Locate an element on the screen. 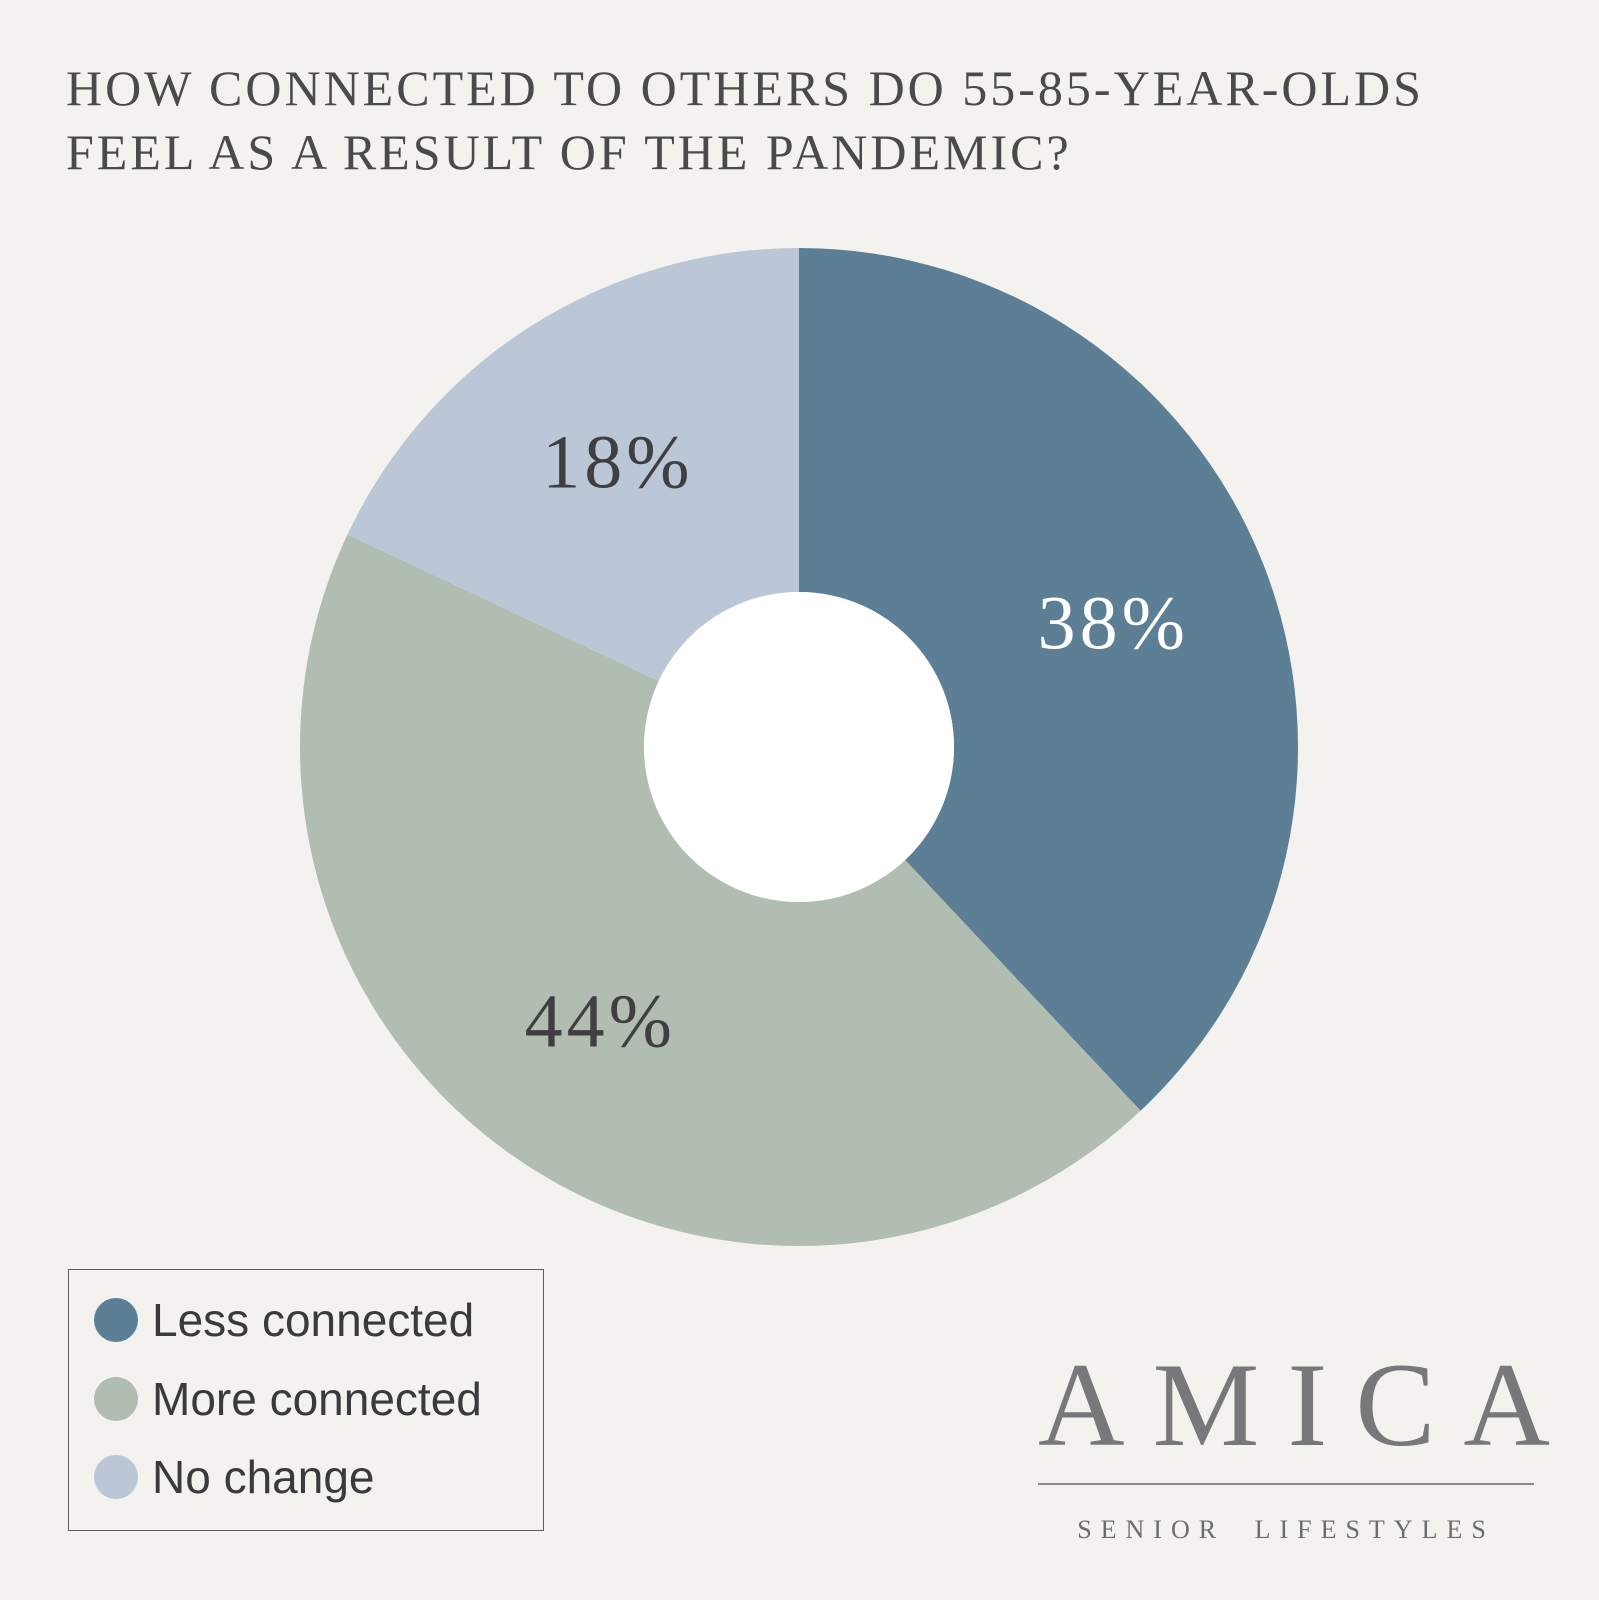 The image size is (1599, 1600). amica-logo: AMICA SENIOR LIFESTYLES is located at coordinates (1294, 1445).